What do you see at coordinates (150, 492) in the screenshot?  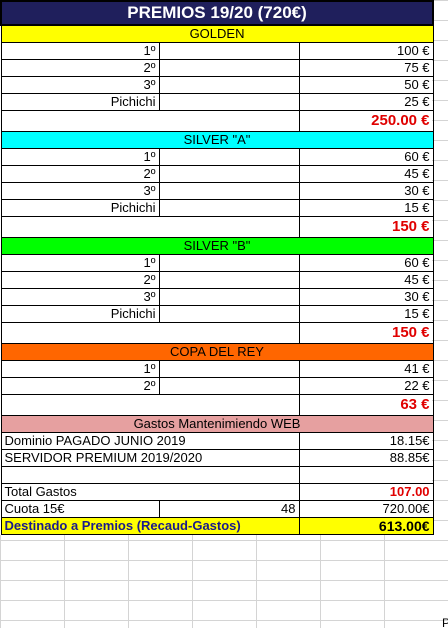 I see `total-gastos-label: Total Gastos` at bounding box center [150, 492].